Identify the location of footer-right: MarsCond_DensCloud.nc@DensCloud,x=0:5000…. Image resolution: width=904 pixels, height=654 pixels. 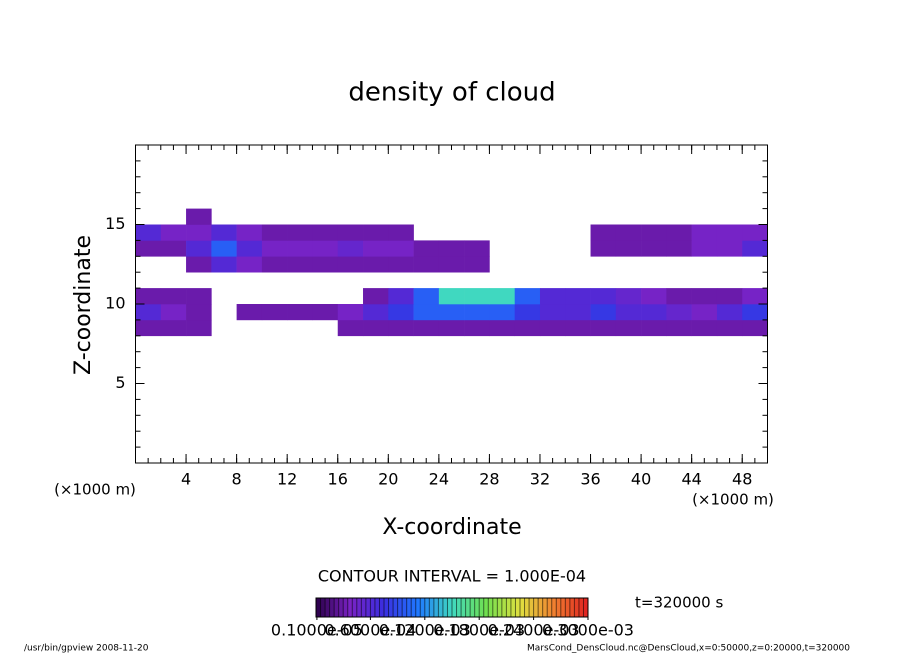
(688, 649).